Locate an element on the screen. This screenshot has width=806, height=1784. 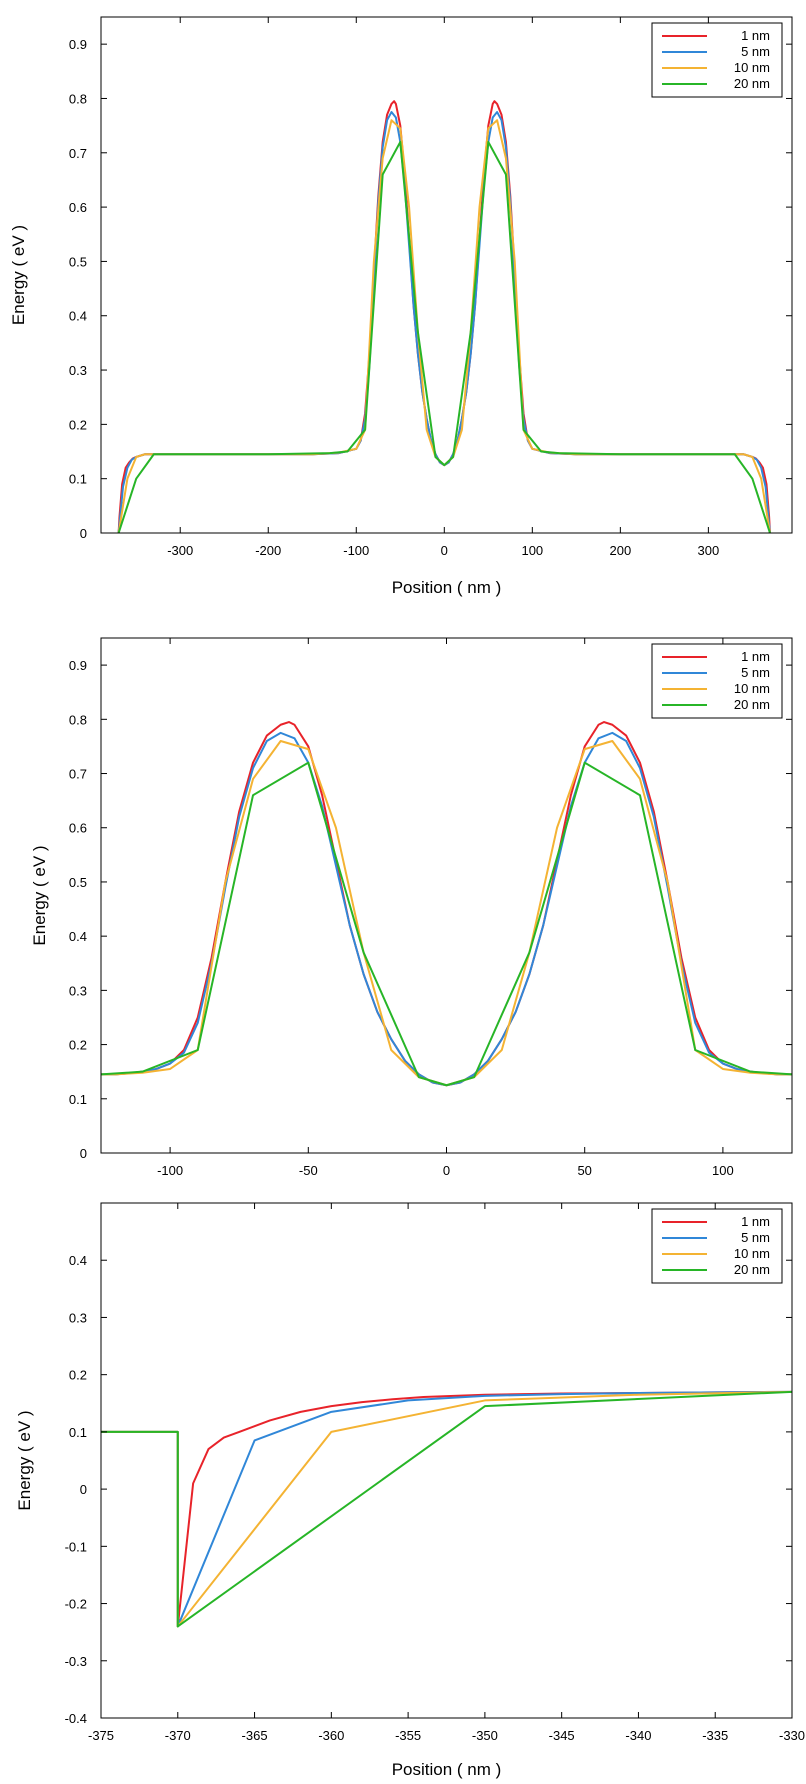
x-tick-label: -355 is located at coordinates (408, 1735).